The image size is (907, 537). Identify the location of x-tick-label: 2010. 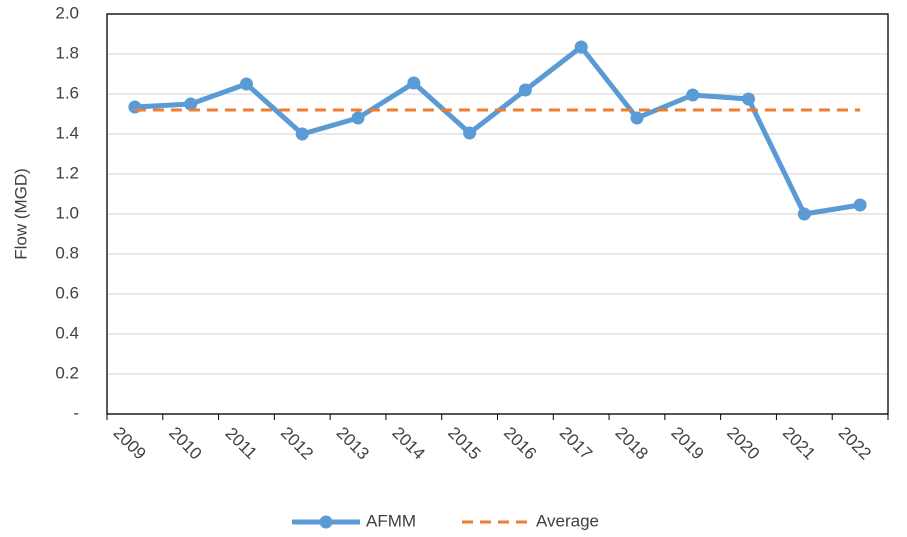
(185, 443).